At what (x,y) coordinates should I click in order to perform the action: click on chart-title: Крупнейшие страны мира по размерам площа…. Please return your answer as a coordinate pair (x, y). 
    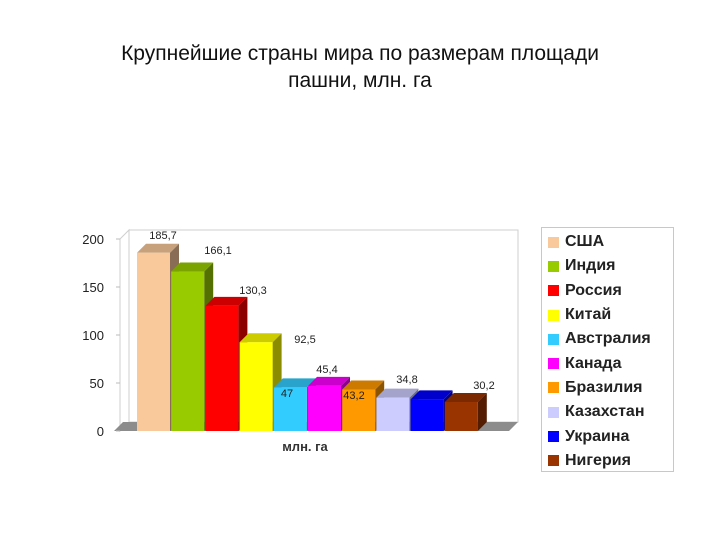
    Looking at the image, I should click on (360, 67).